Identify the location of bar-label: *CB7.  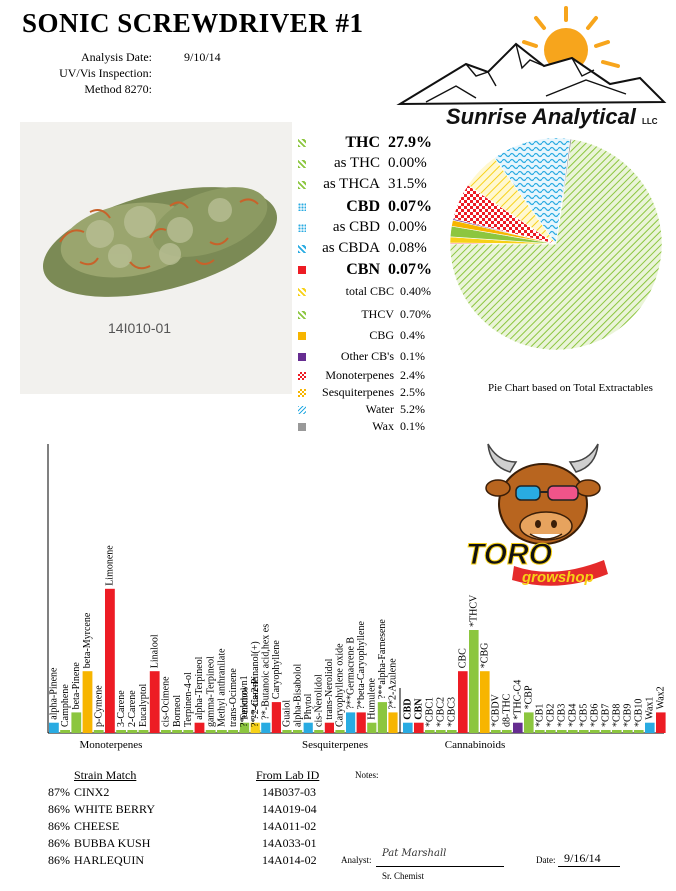
(606, 715).